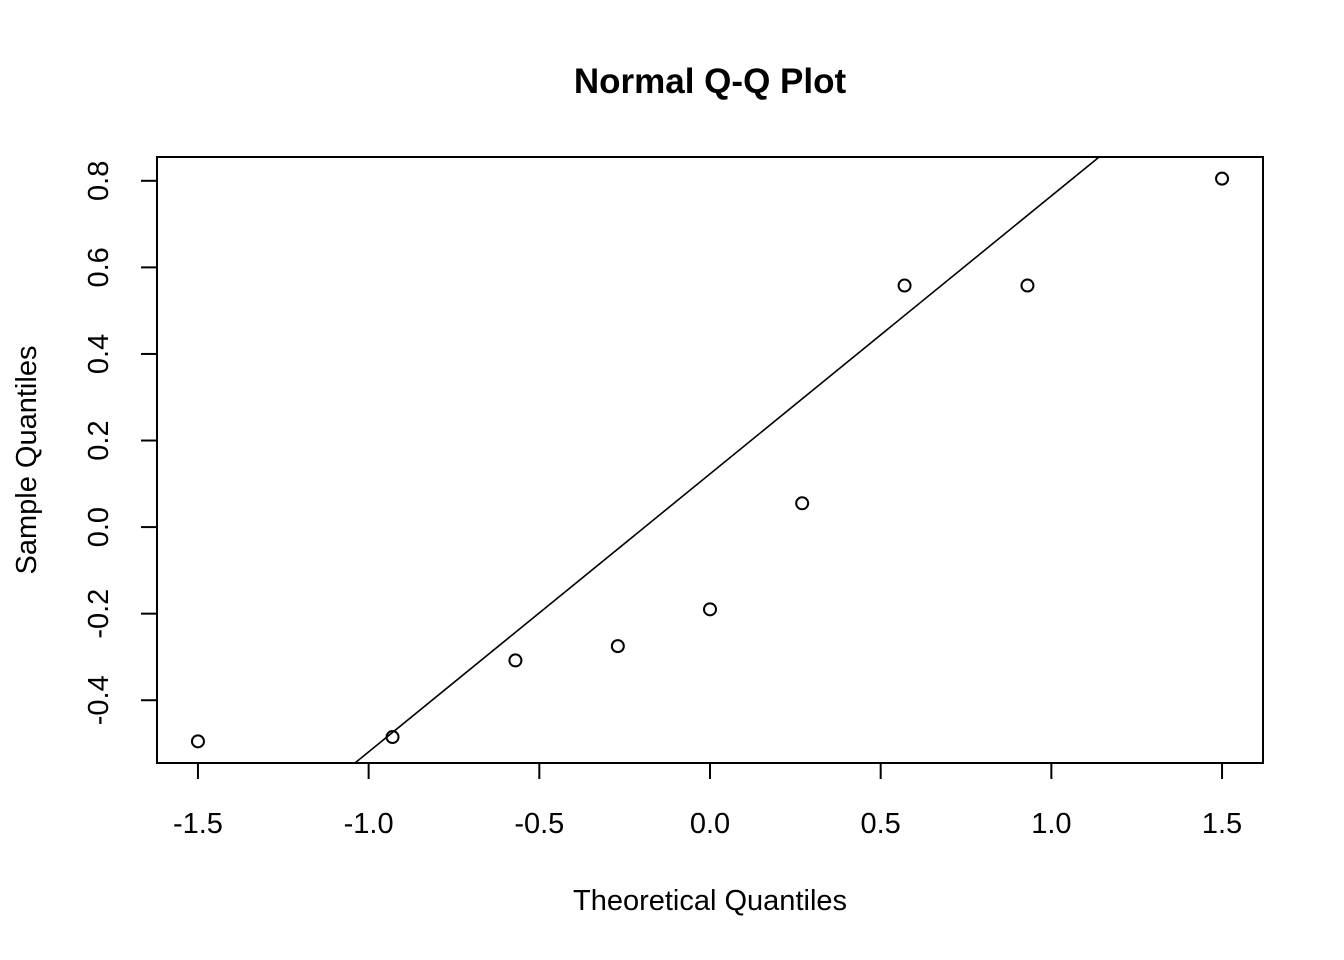  What do you see at coordinates (1222, 824) in the screenshot?
I see `x-tick-label: 1.5` at bounding box center [1222, 824].